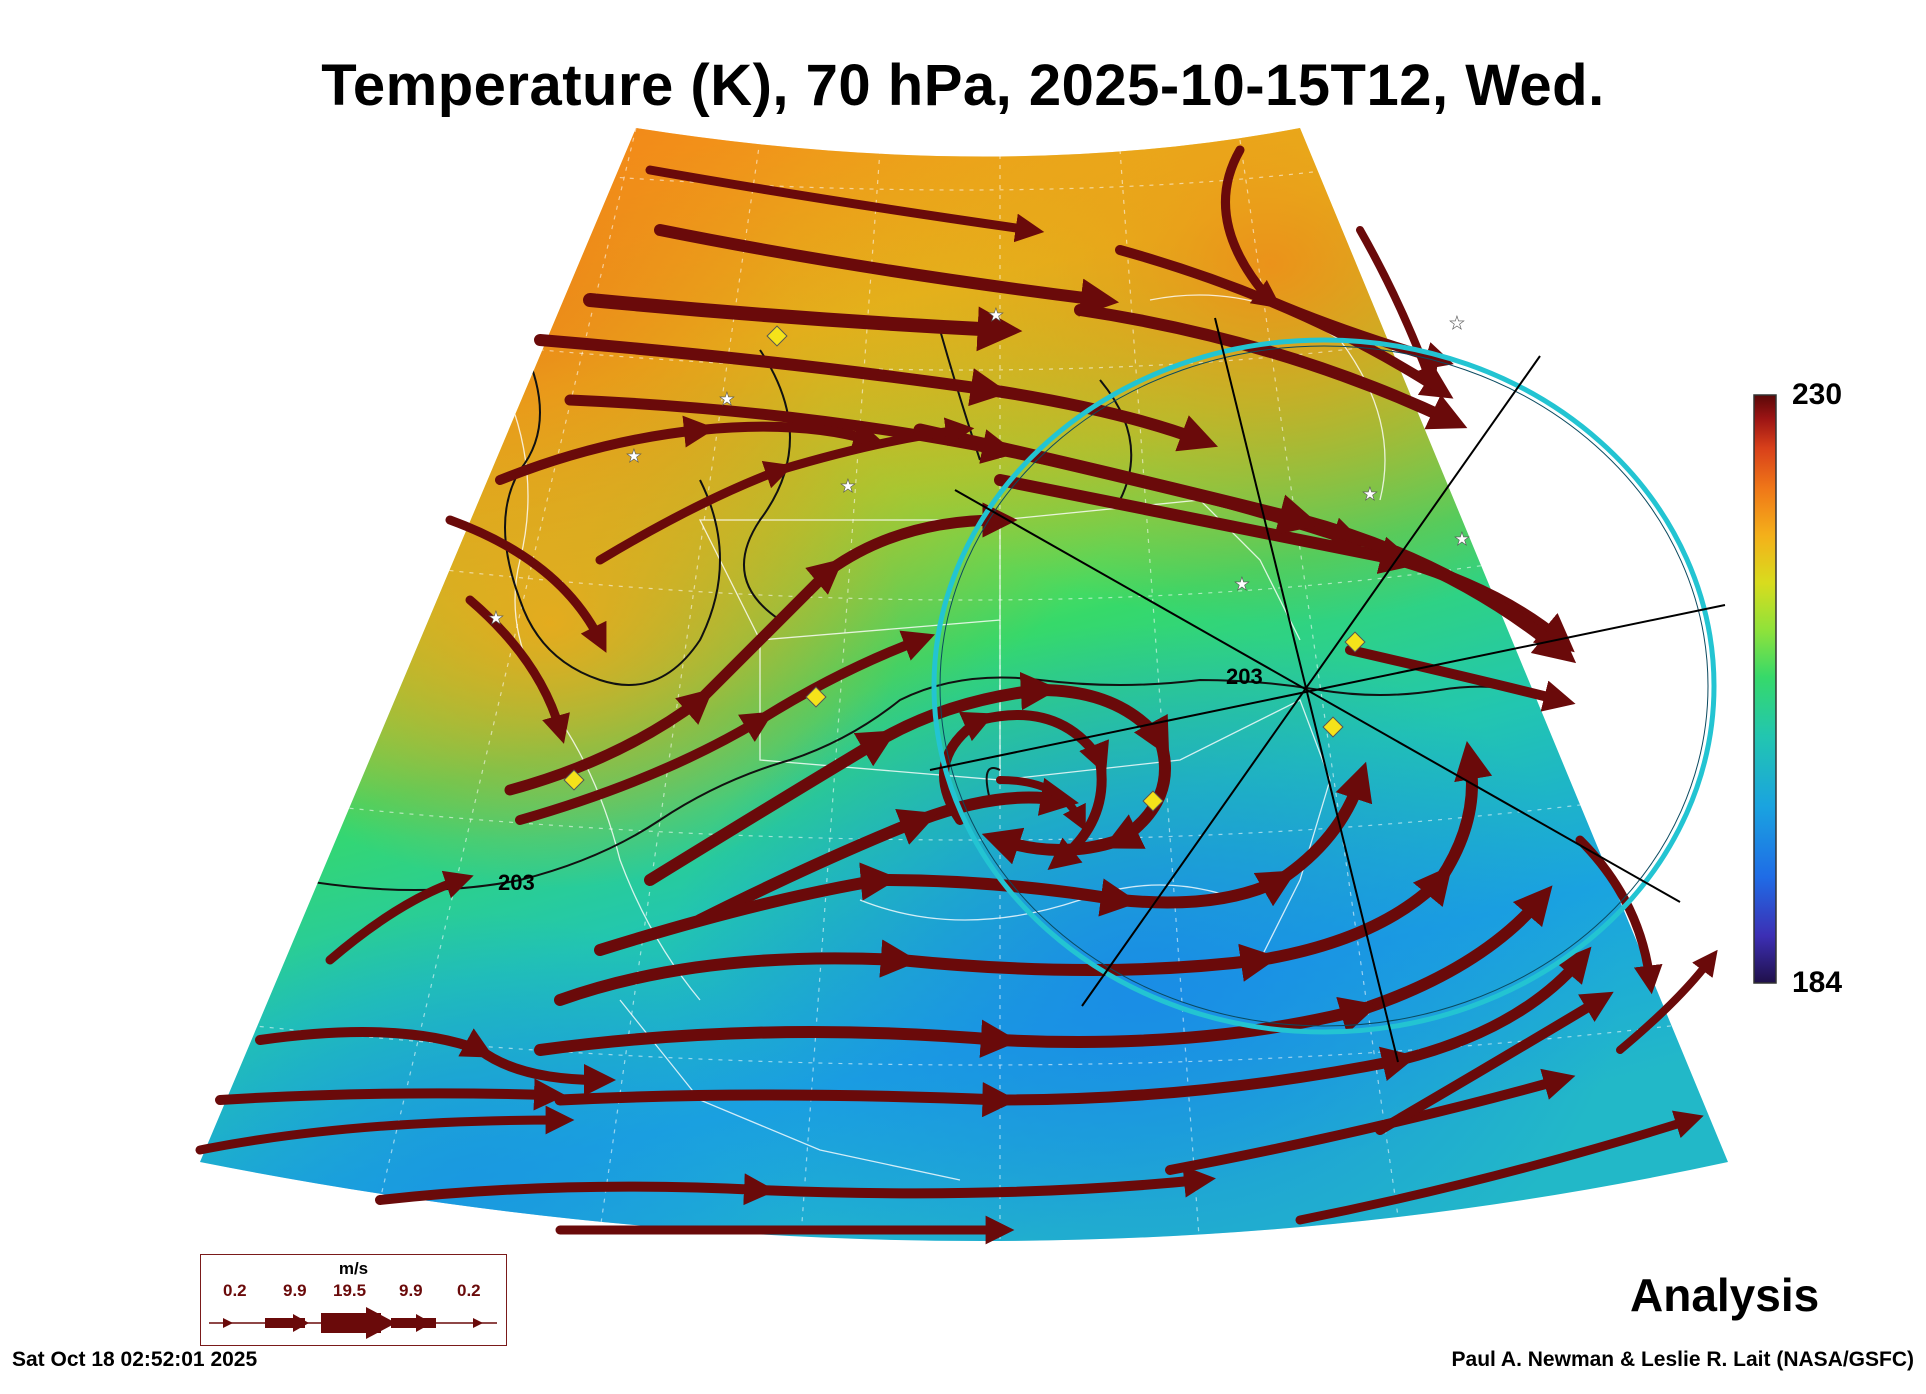 This screenshot has height=1394, width=1926. I want to click on legend-value-4: 9.9, so click(411, 1290).